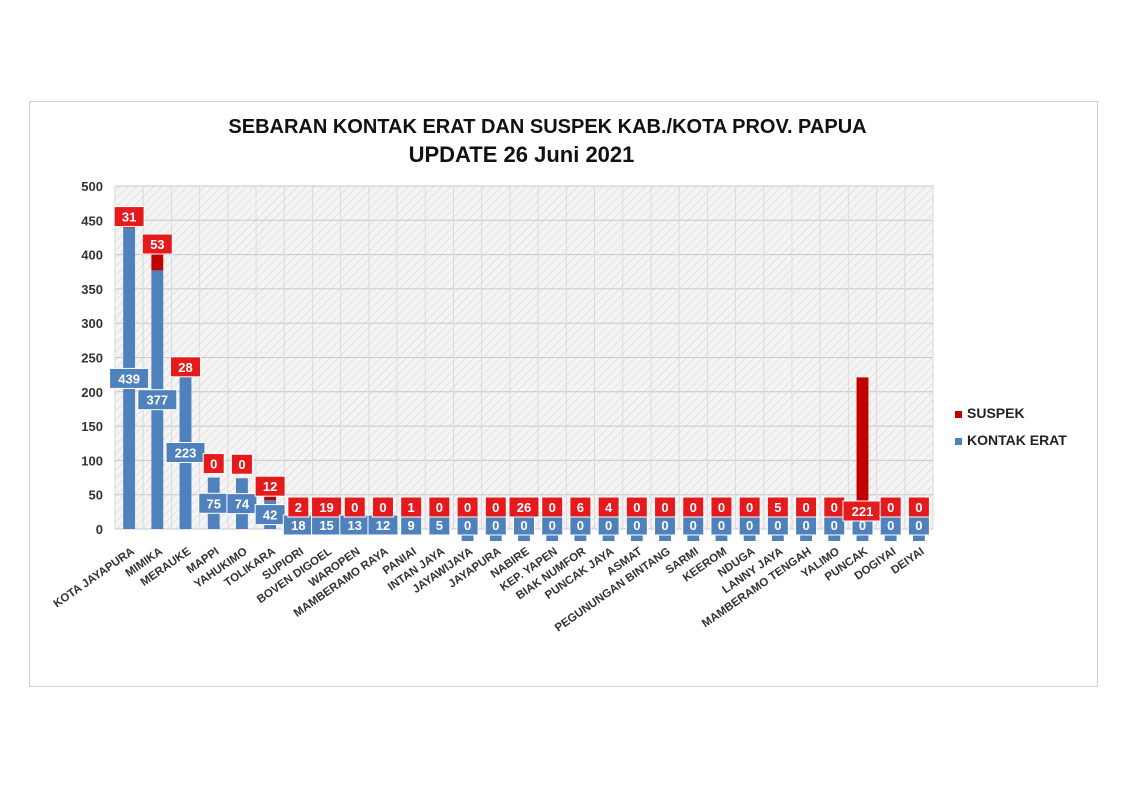 This screenshot has width=1123, height=793. I want to click on chart-subtitle: UPDATE 26 Juni 2021, so click(521, 154).